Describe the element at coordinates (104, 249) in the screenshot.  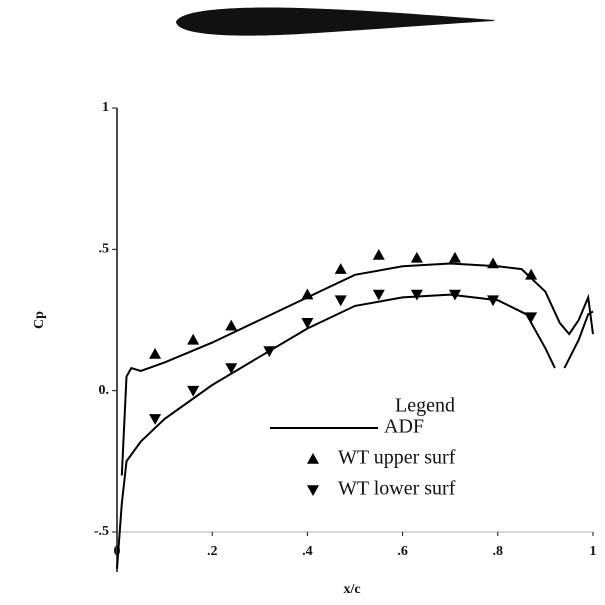
I see `y-tick-label: .5` at that location.